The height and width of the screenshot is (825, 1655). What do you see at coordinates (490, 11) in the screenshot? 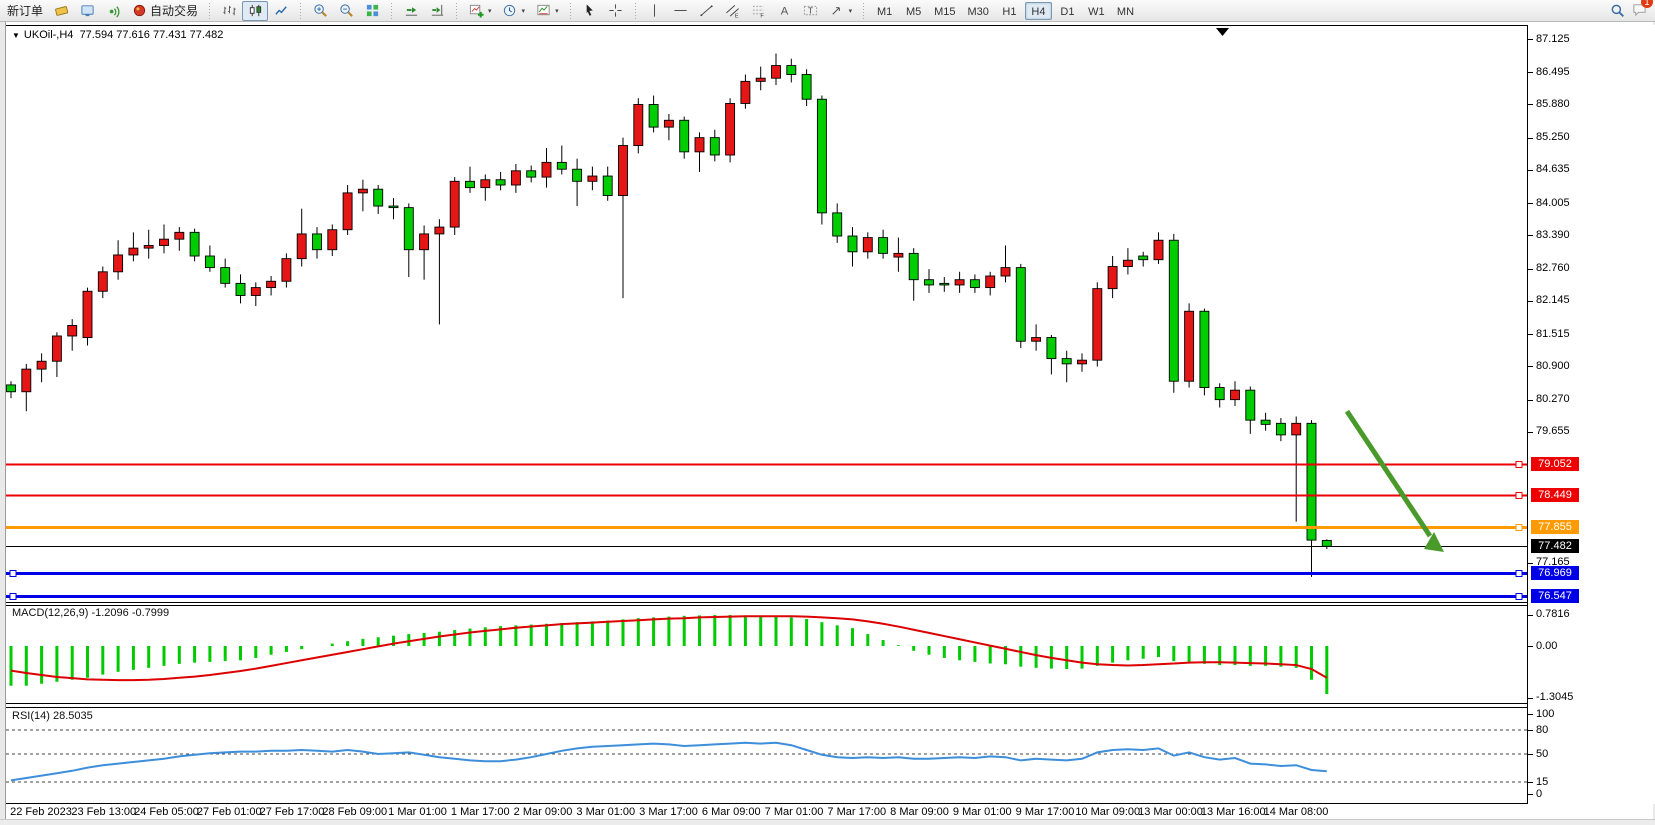
I see `add-indicator-caret-icon: ▾` at bounding box center [490, 11].